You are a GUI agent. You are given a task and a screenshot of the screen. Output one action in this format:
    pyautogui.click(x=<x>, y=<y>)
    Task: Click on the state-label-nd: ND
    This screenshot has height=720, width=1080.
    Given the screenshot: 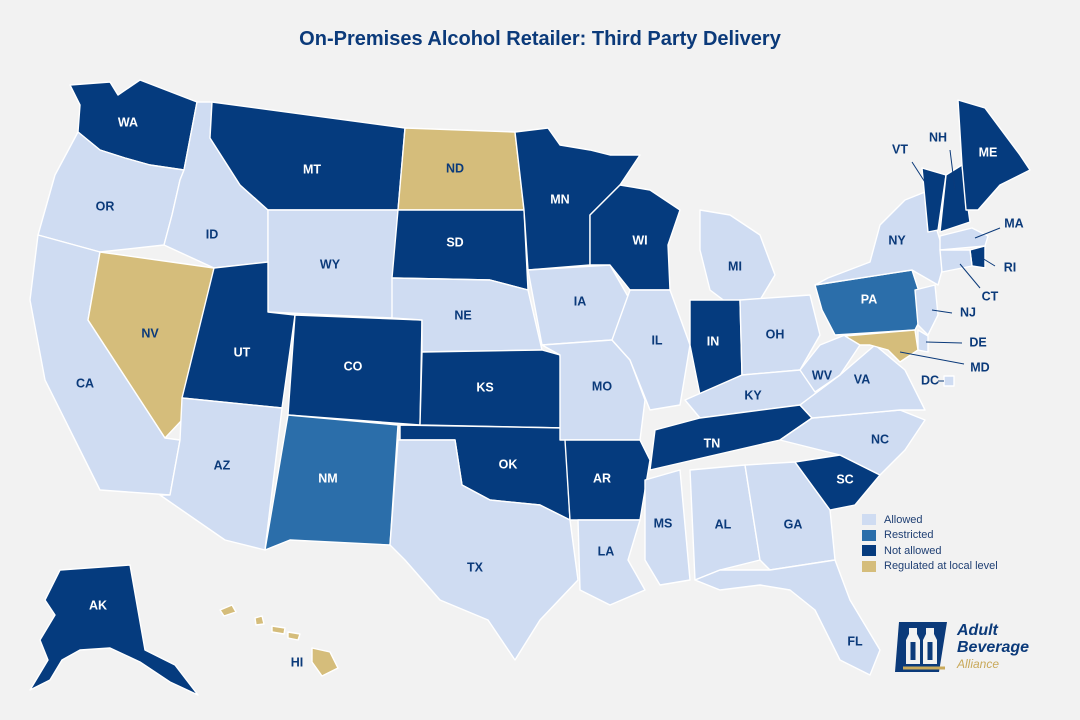 What is the action you would take?
    pyautogui.click(x=455, y=168)
    